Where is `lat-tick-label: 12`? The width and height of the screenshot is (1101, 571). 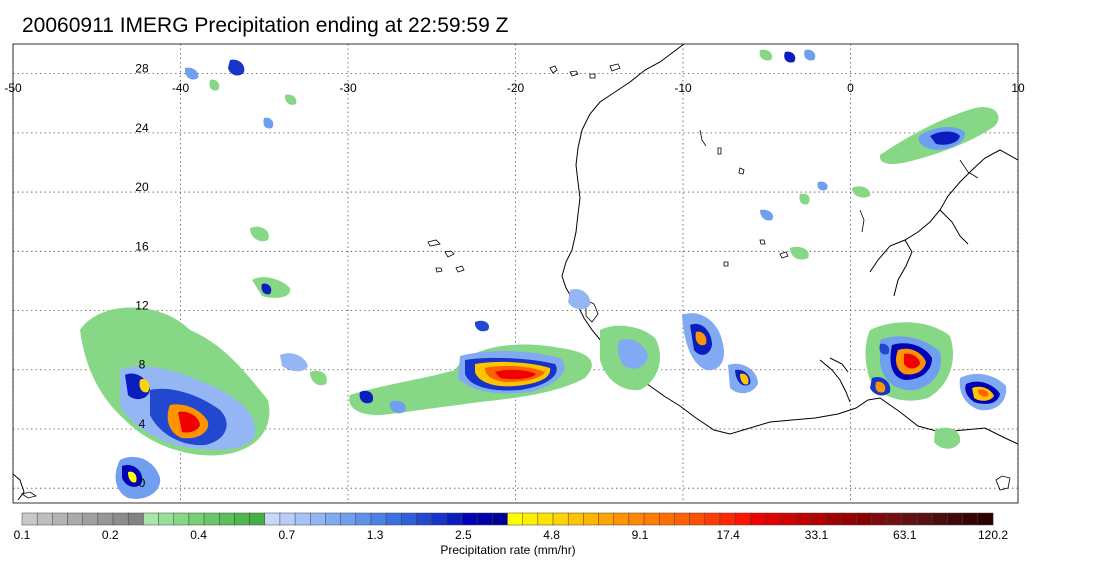
lat-tick-label: 12 is located at coordinates (142, 306).